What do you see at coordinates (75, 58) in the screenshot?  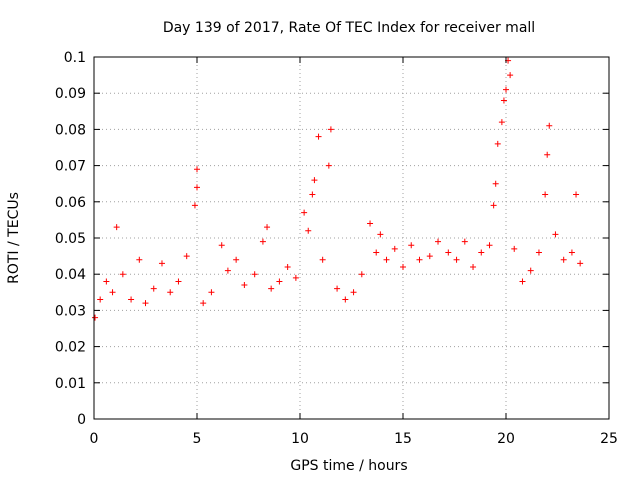 I see `y-tick-label: 0.1` at bounding box center [75, 58].